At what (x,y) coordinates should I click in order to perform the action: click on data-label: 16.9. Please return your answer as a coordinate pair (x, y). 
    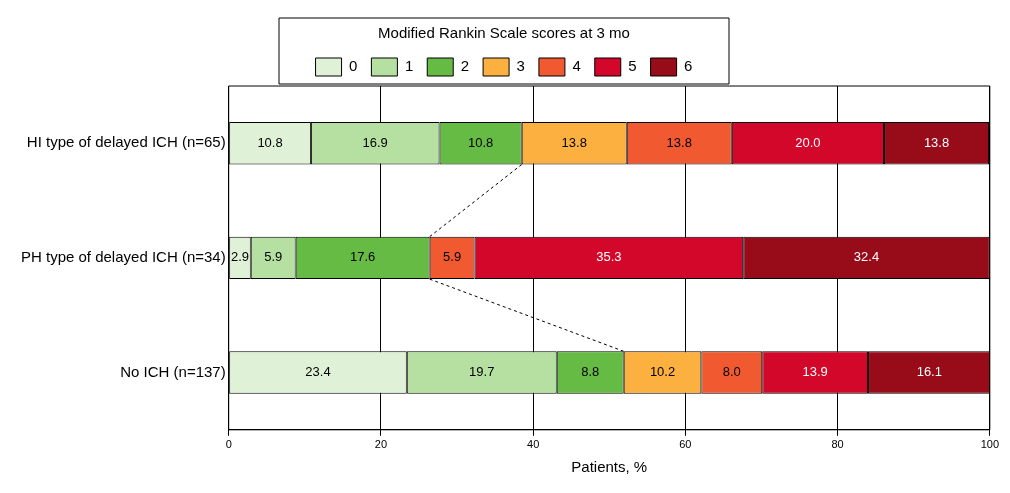
    Looking at the image, I should click on (375, 142).